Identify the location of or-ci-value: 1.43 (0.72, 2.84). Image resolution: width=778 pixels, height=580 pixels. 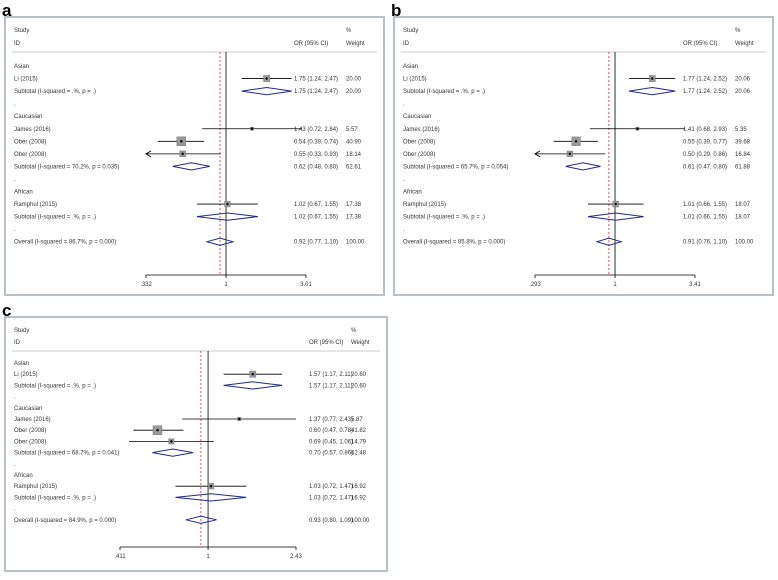
(316, 130).